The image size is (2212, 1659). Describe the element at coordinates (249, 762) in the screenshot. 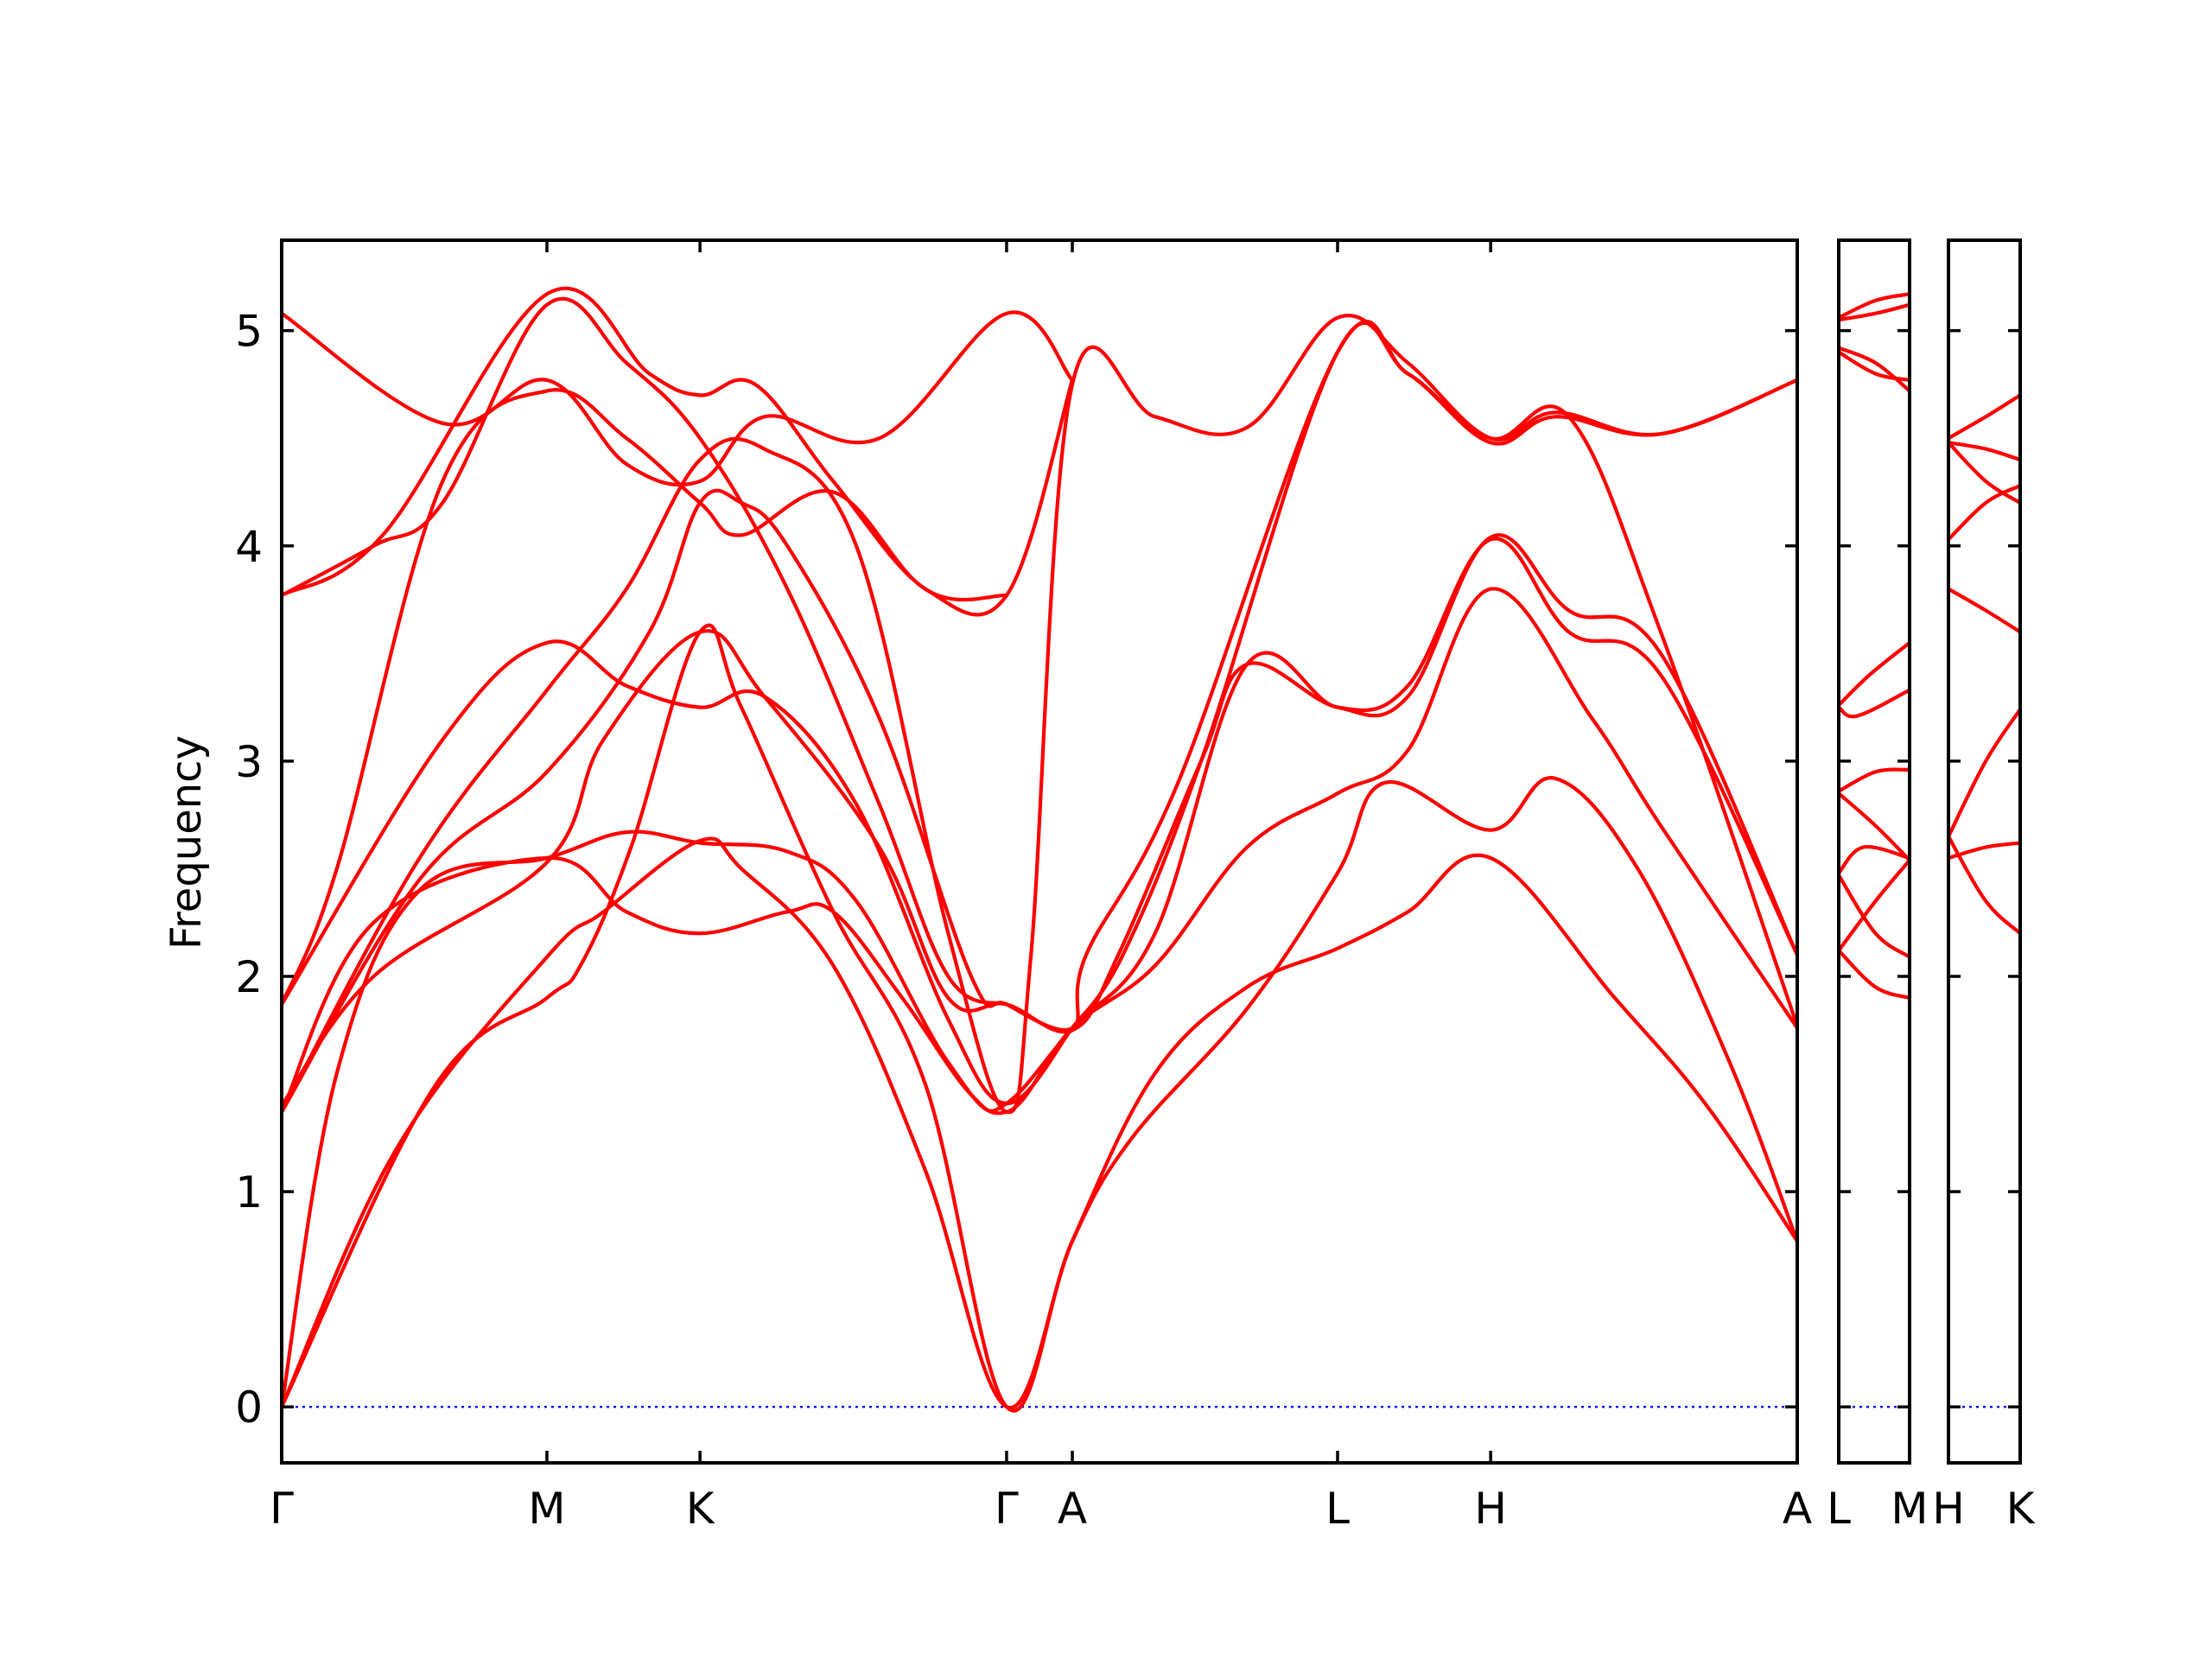

I see `y-tick-label: 3` at that location.